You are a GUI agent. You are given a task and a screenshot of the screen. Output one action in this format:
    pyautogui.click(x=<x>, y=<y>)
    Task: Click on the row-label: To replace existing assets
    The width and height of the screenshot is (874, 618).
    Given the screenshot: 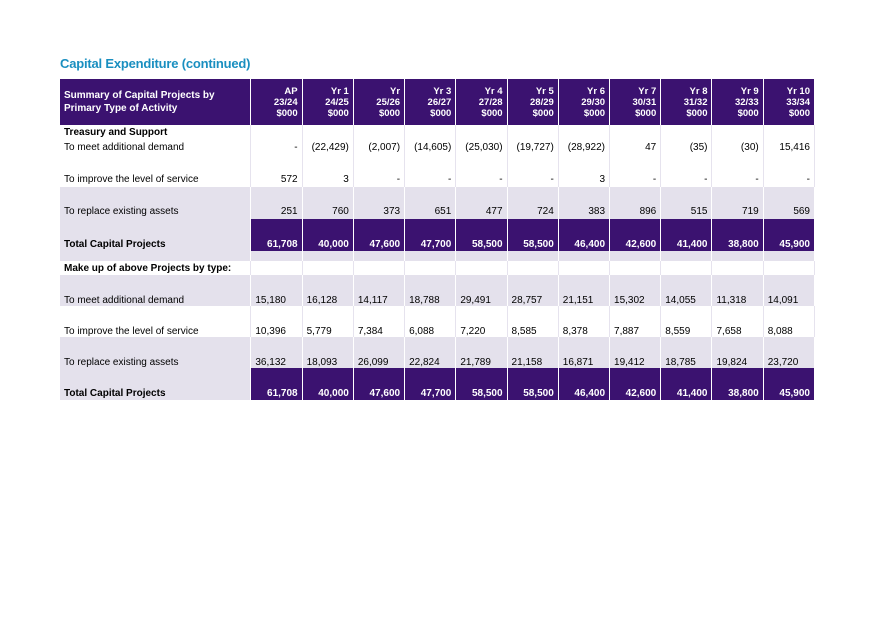 What is the action you would take?
    pyautogui.click(x=156, y=203)
    